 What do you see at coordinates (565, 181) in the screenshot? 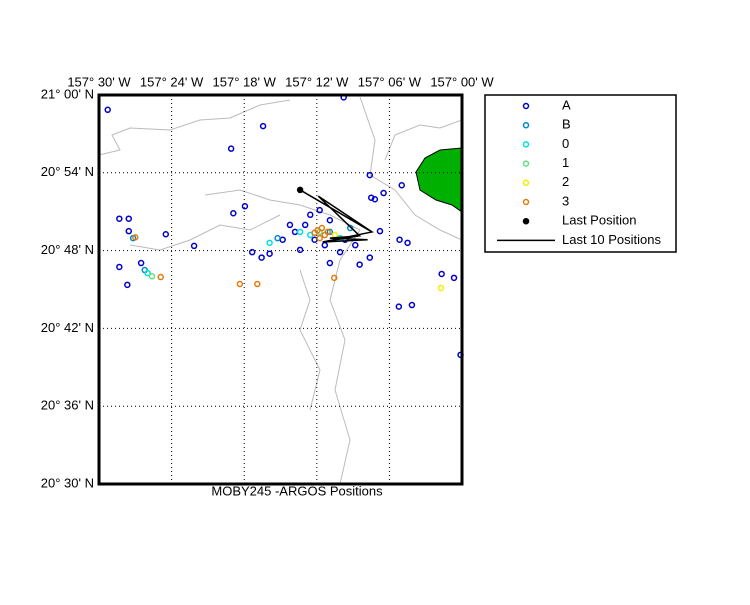
I see `legend-label: 2` at bounding box center [565, 181].